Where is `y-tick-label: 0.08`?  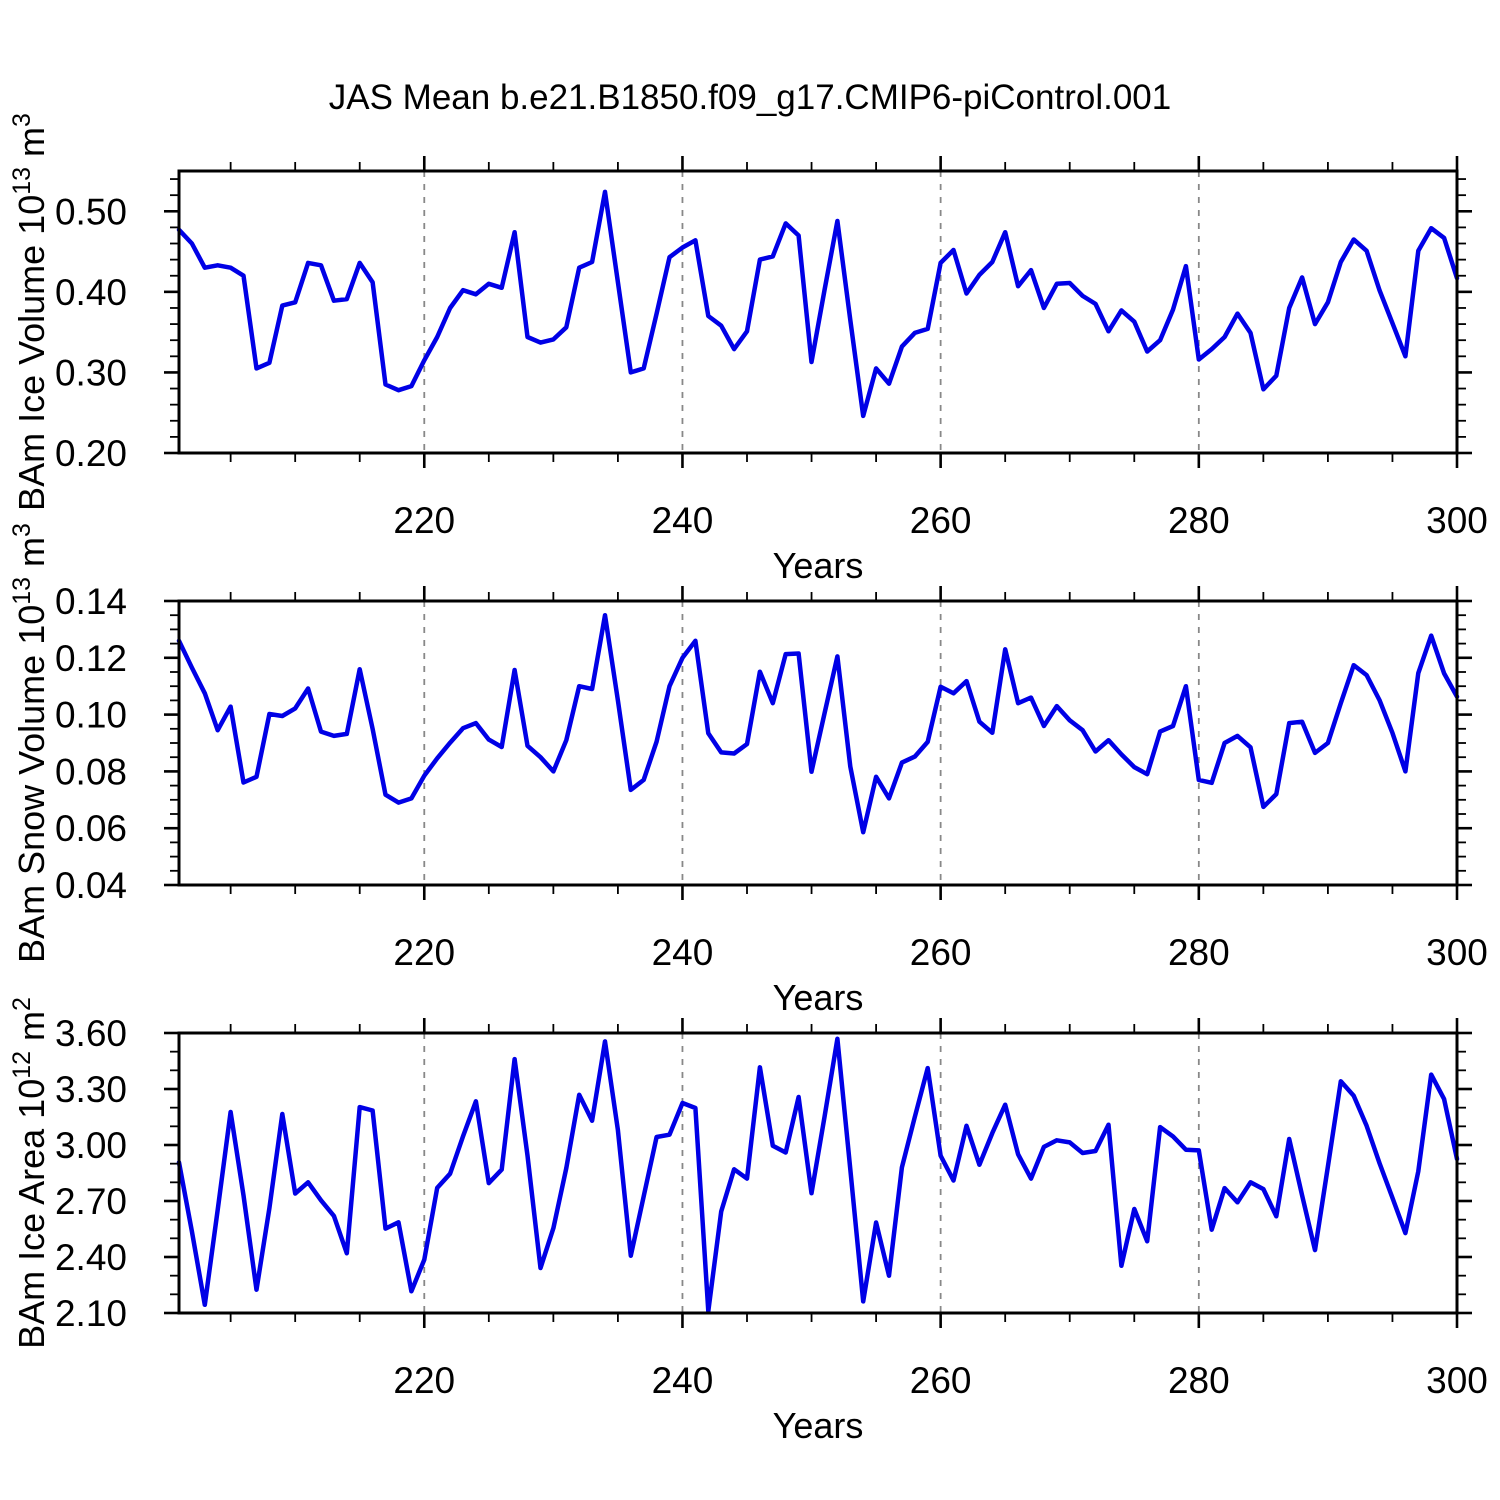 y-tick-label: 0.08 is located at coordinates (91, 771).